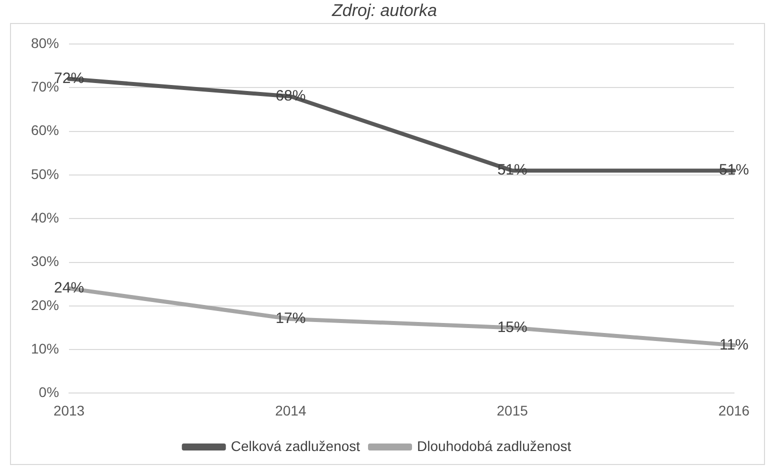  Describe the element at coordinates (295, 446) in the screenshot. I see `legend-label: Celková zadluženost` at that location.